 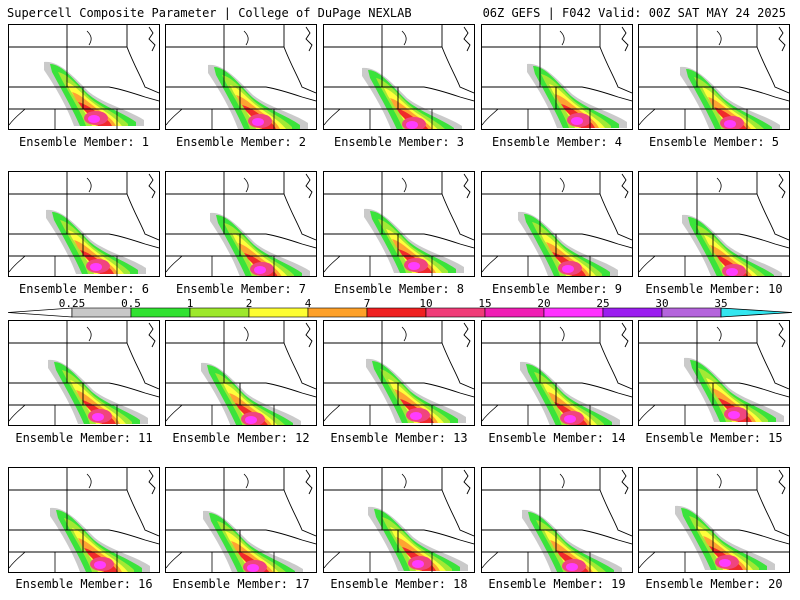 What do you see at coordinates (485, 303) in the screenshot?
I see `colorbar-tick-label: 15` at bounding box center [485, 303].